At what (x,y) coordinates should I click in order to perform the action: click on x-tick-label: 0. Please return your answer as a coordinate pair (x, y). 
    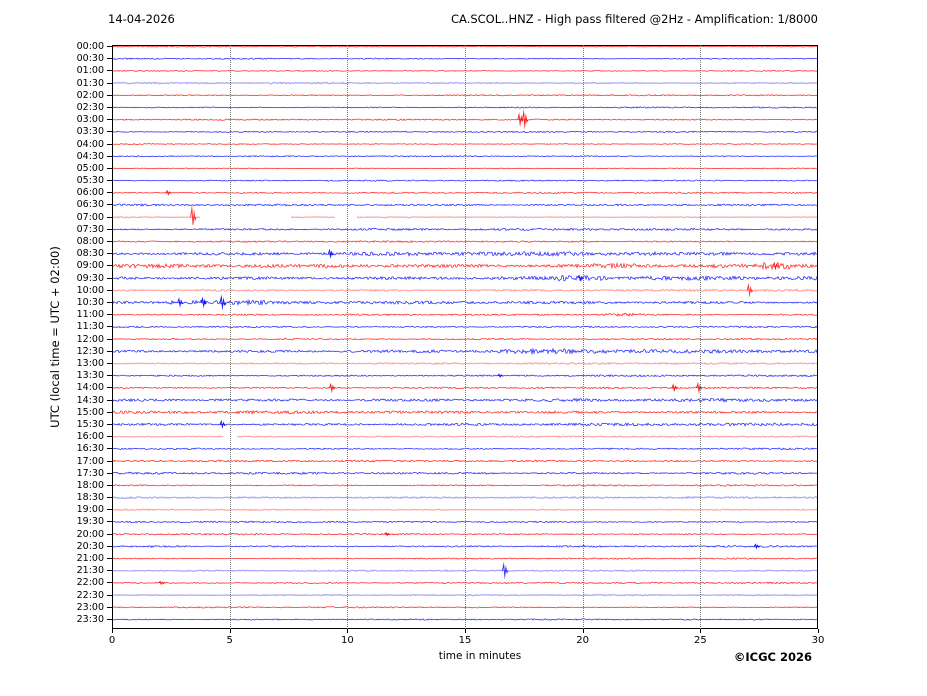
    Looking at the image, I should click on (112, 640).